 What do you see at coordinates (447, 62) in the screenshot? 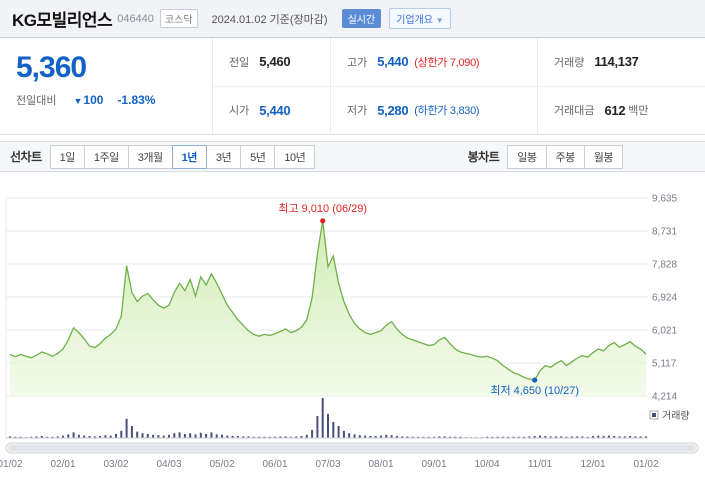
I see `upper-limit: (상한가 7,090)` at bounding box center [447, 62].